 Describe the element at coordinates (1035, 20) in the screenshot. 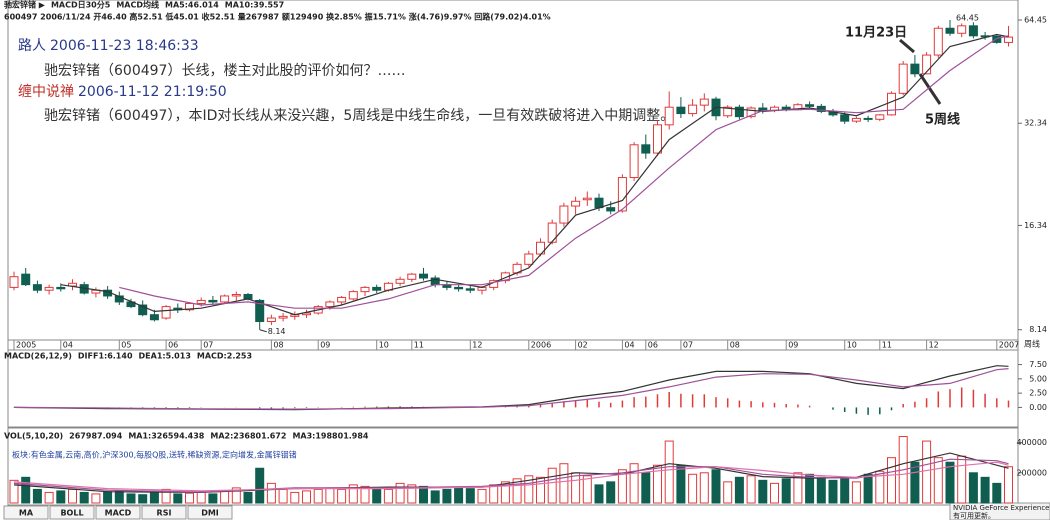

I see `y-tick-label: 64.45` at that location.